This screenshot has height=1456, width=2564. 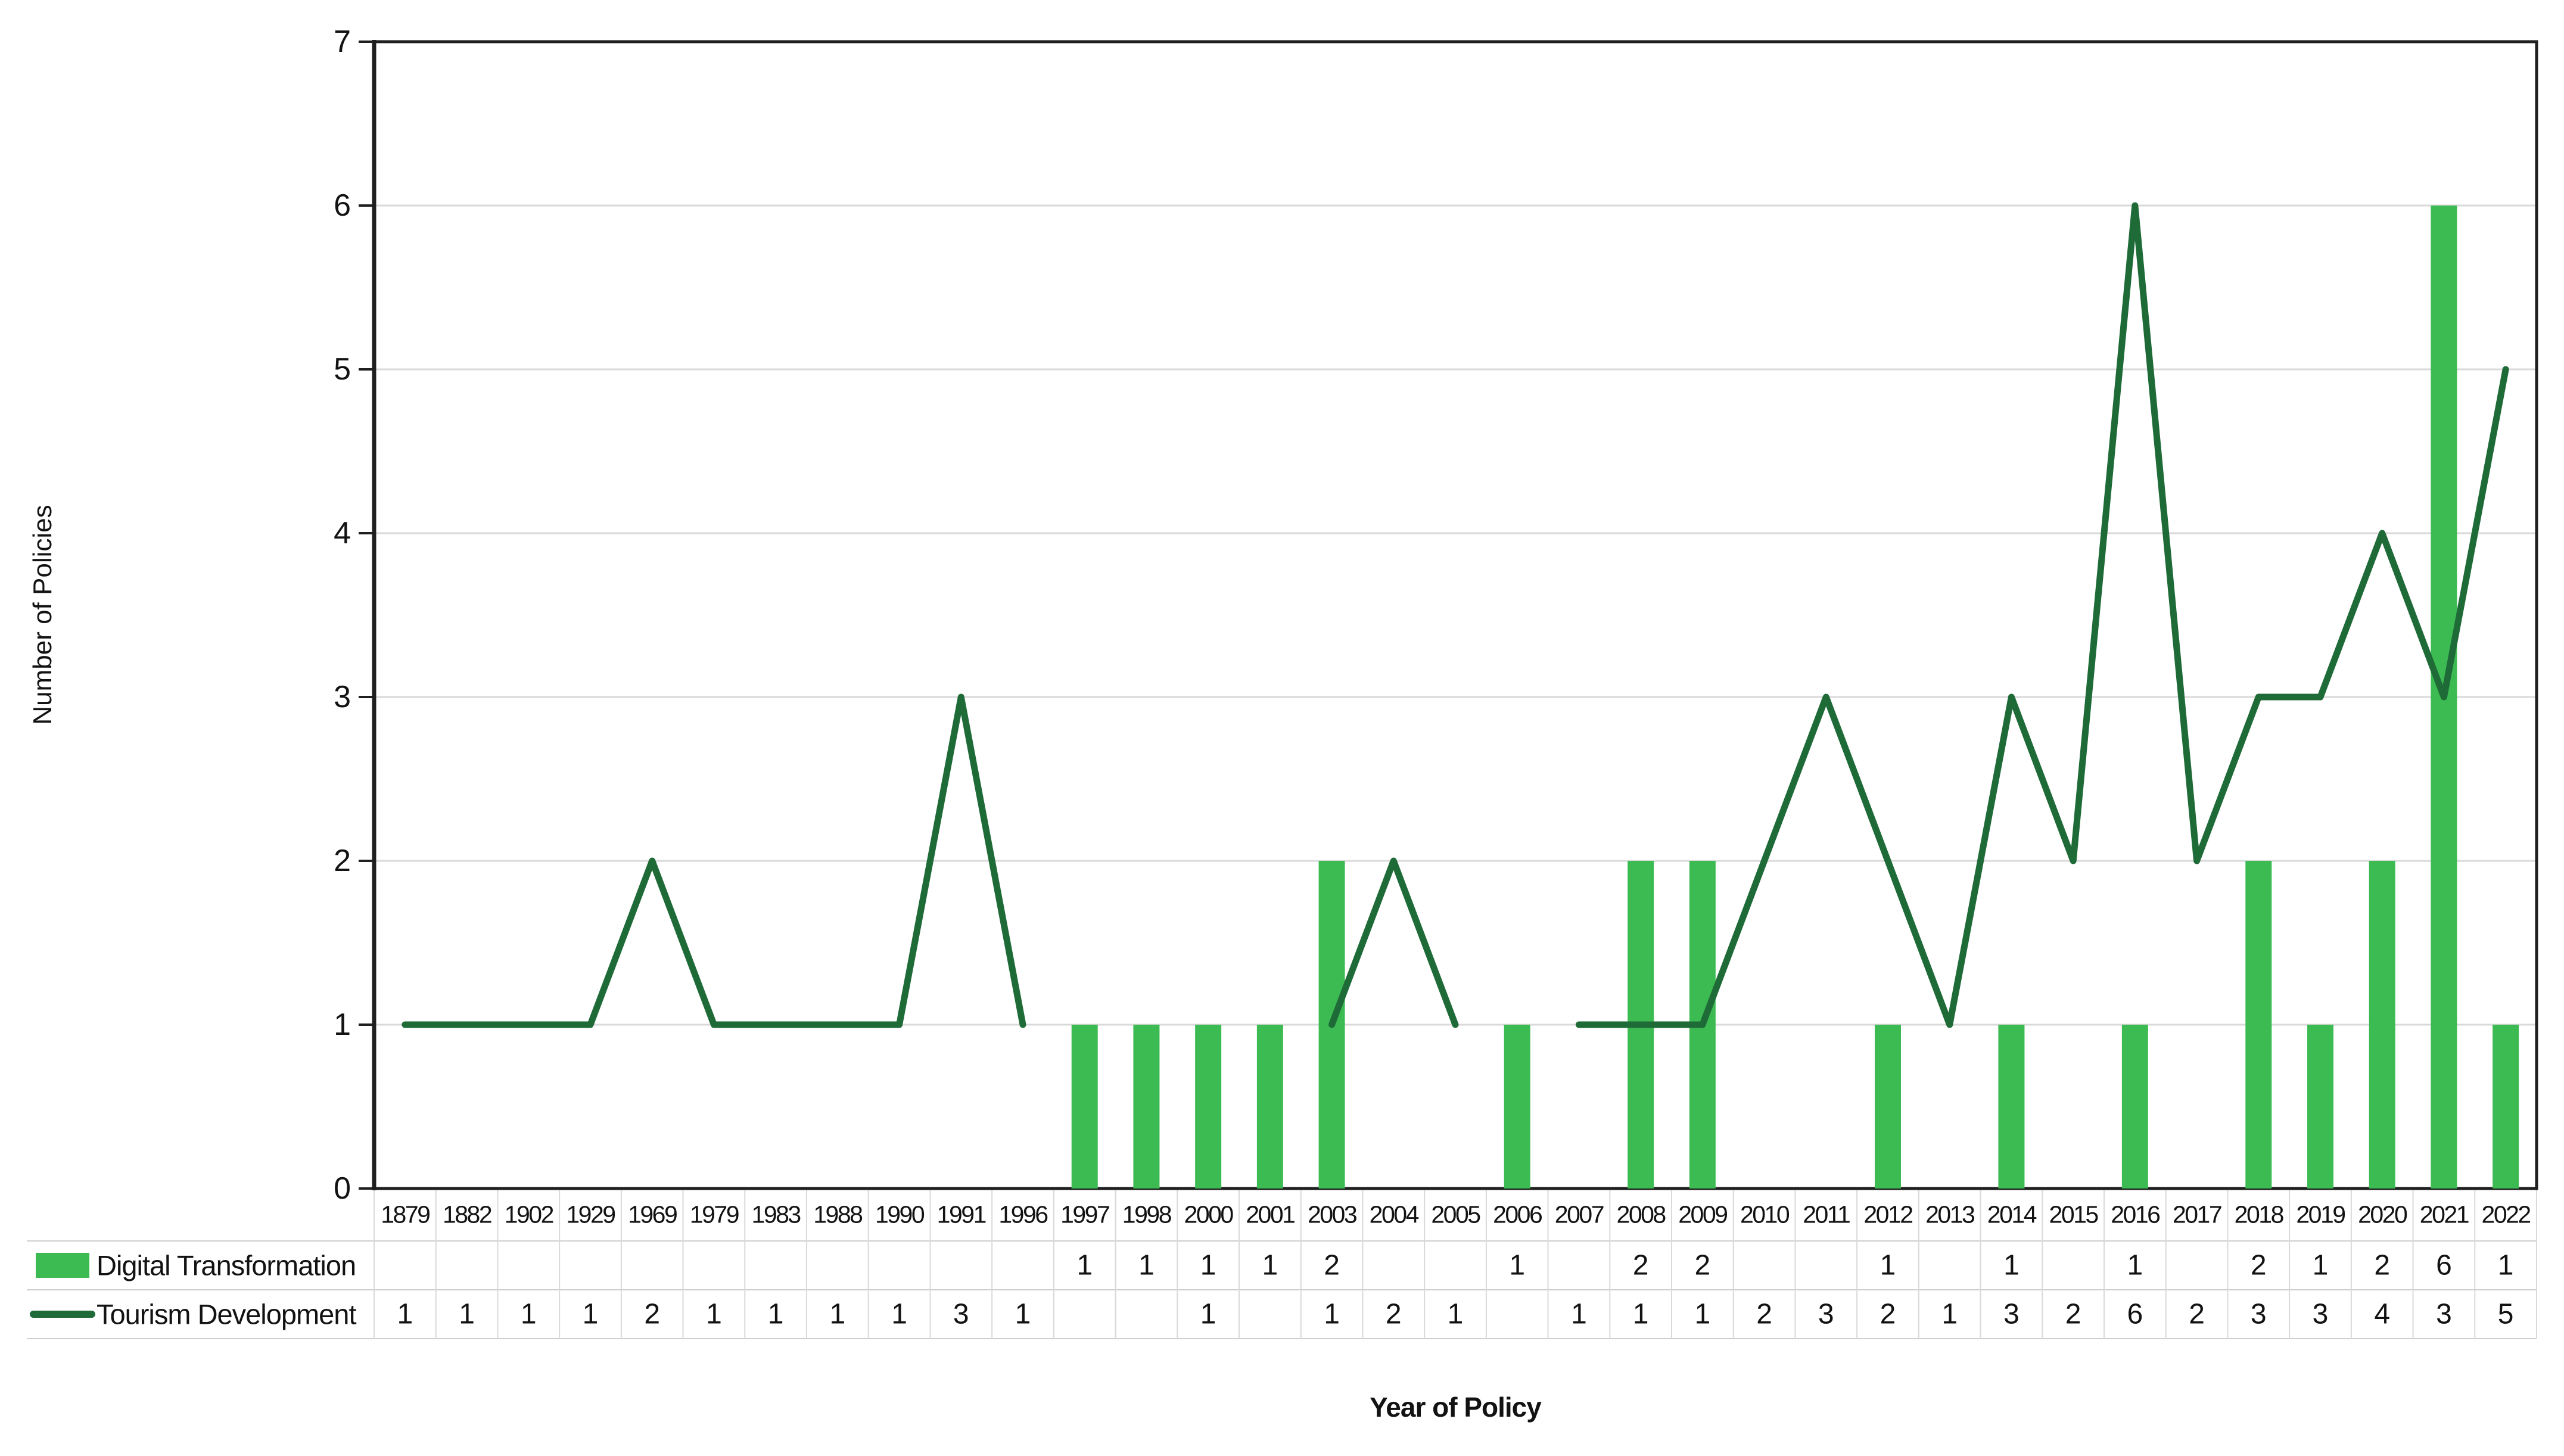 I want to click on year-header: 2001, so click(x=1271, y=1214).